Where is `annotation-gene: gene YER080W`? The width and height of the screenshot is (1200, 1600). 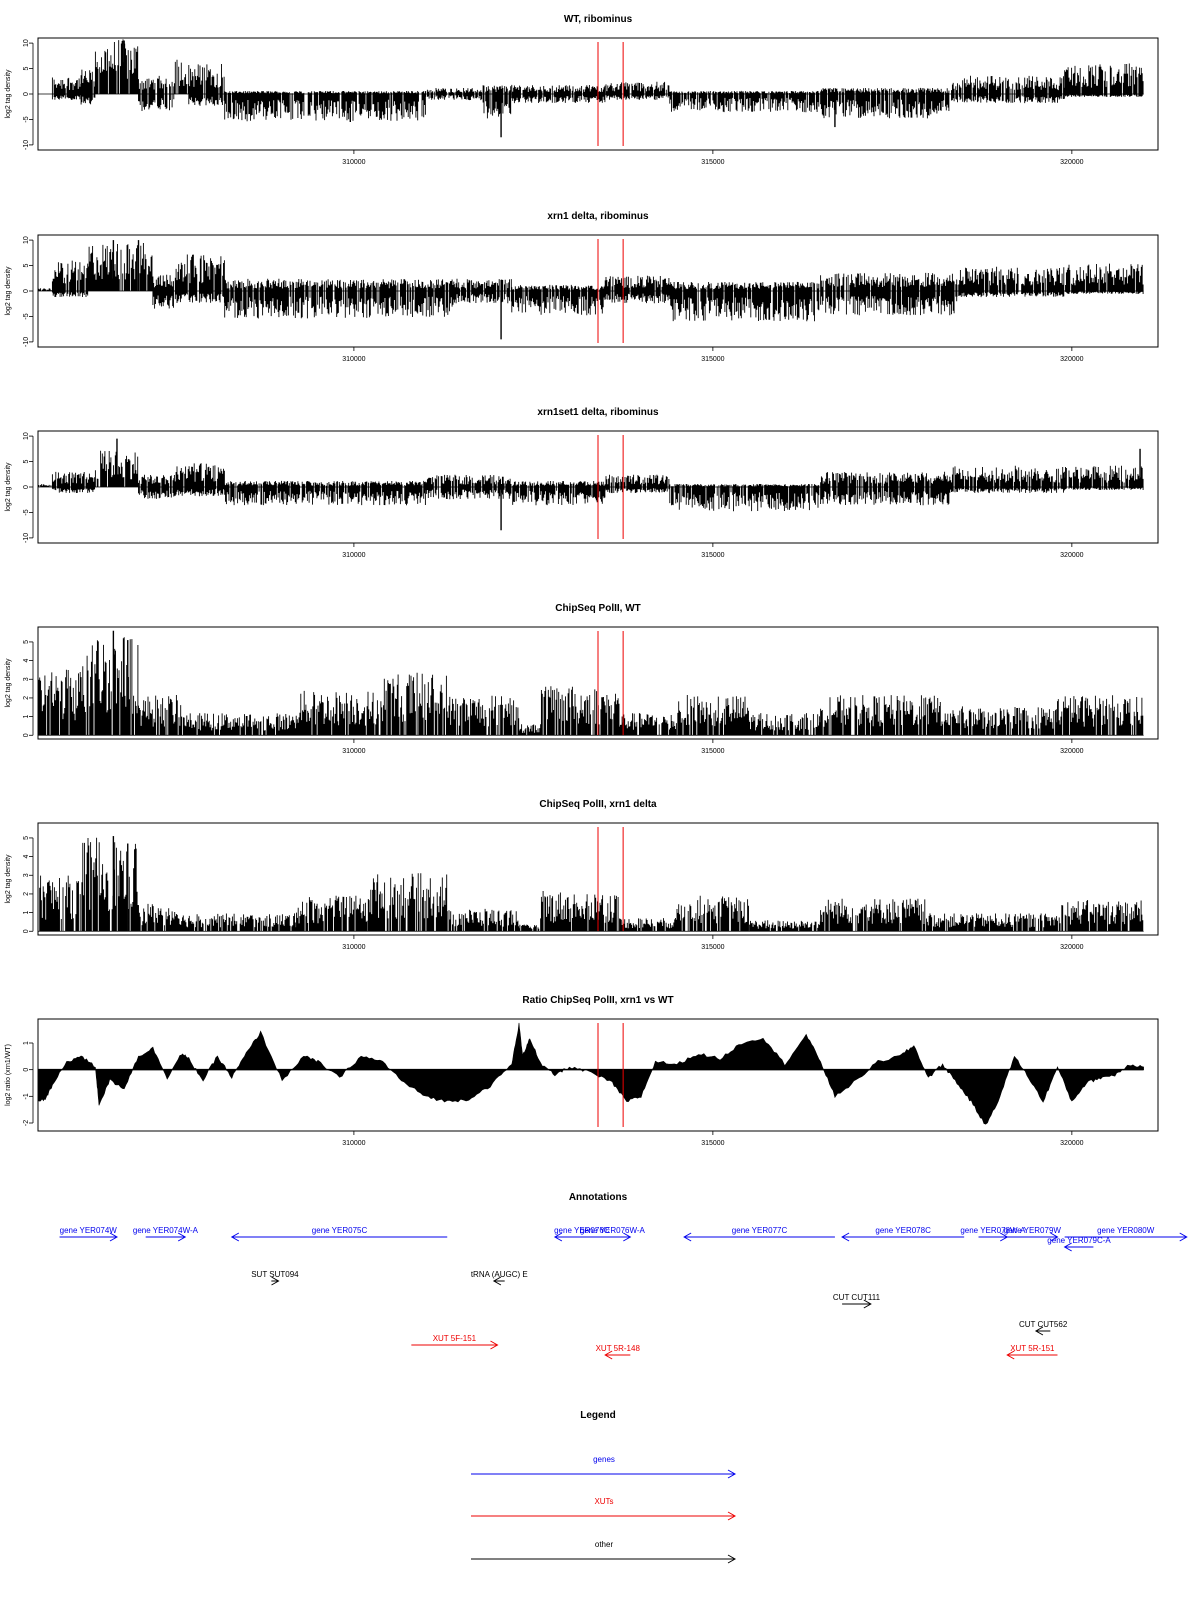 annotation-gene: gene YER080W is located at coordinates (1126, 1234).